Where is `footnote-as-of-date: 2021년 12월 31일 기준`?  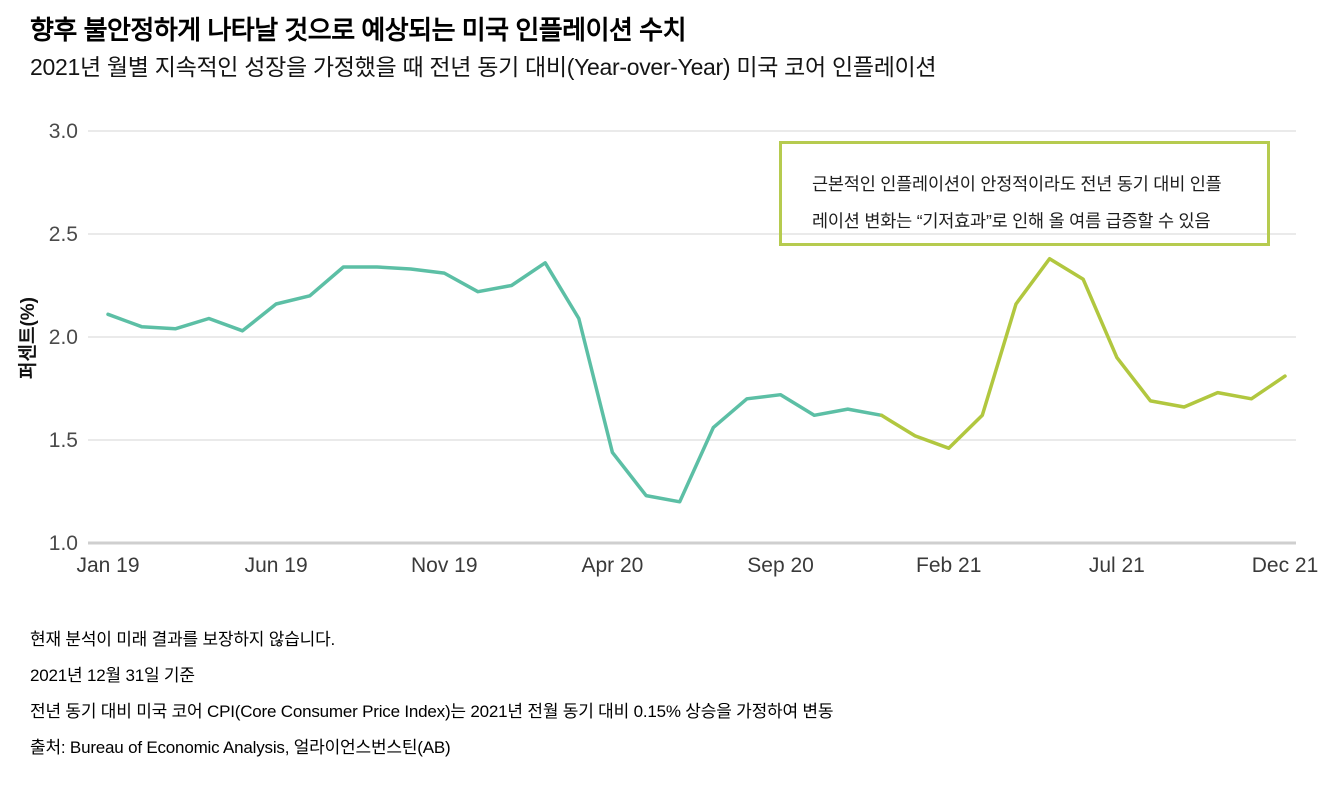
footnote-as-of-date: 2021년 12월 31일 기준 is located at coordinates (112, 675).